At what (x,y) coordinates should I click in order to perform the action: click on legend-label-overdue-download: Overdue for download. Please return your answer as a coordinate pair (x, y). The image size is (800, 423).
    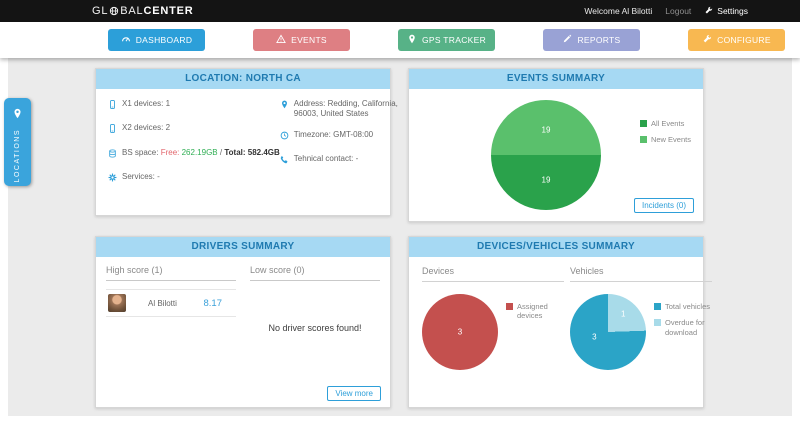
    Looking at the image, I should click on (685, 327).